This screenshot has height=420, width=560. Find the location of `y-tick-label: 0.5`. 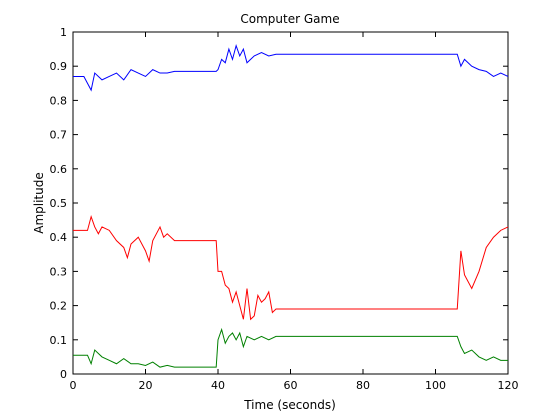

y-tick-label: 0.5 is located at coordinates (59, 203).